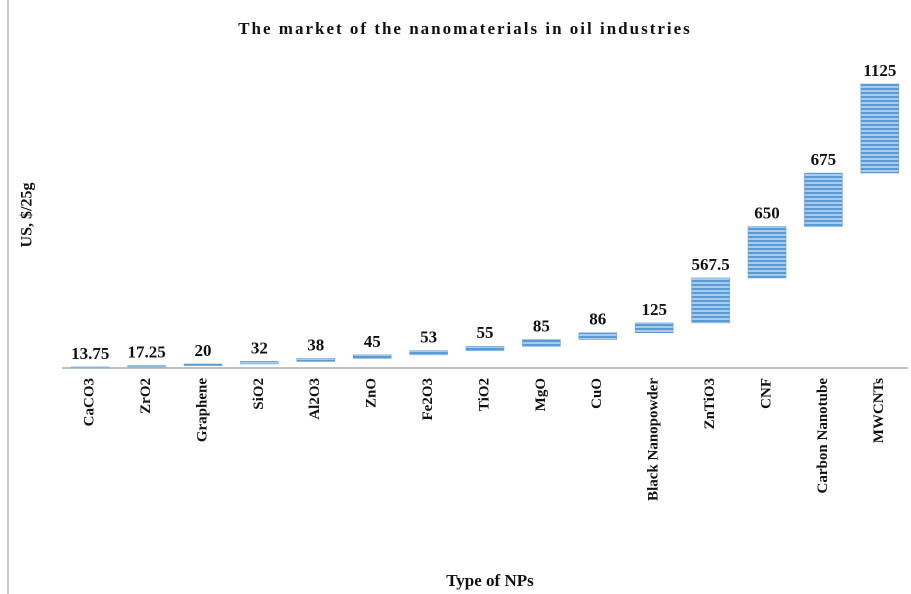 This screenshot has height=594, width=911. What do you see at coordinates (767, 212) in the screenshot?
I see `data-label: 650` at bounding box center [767, 212].